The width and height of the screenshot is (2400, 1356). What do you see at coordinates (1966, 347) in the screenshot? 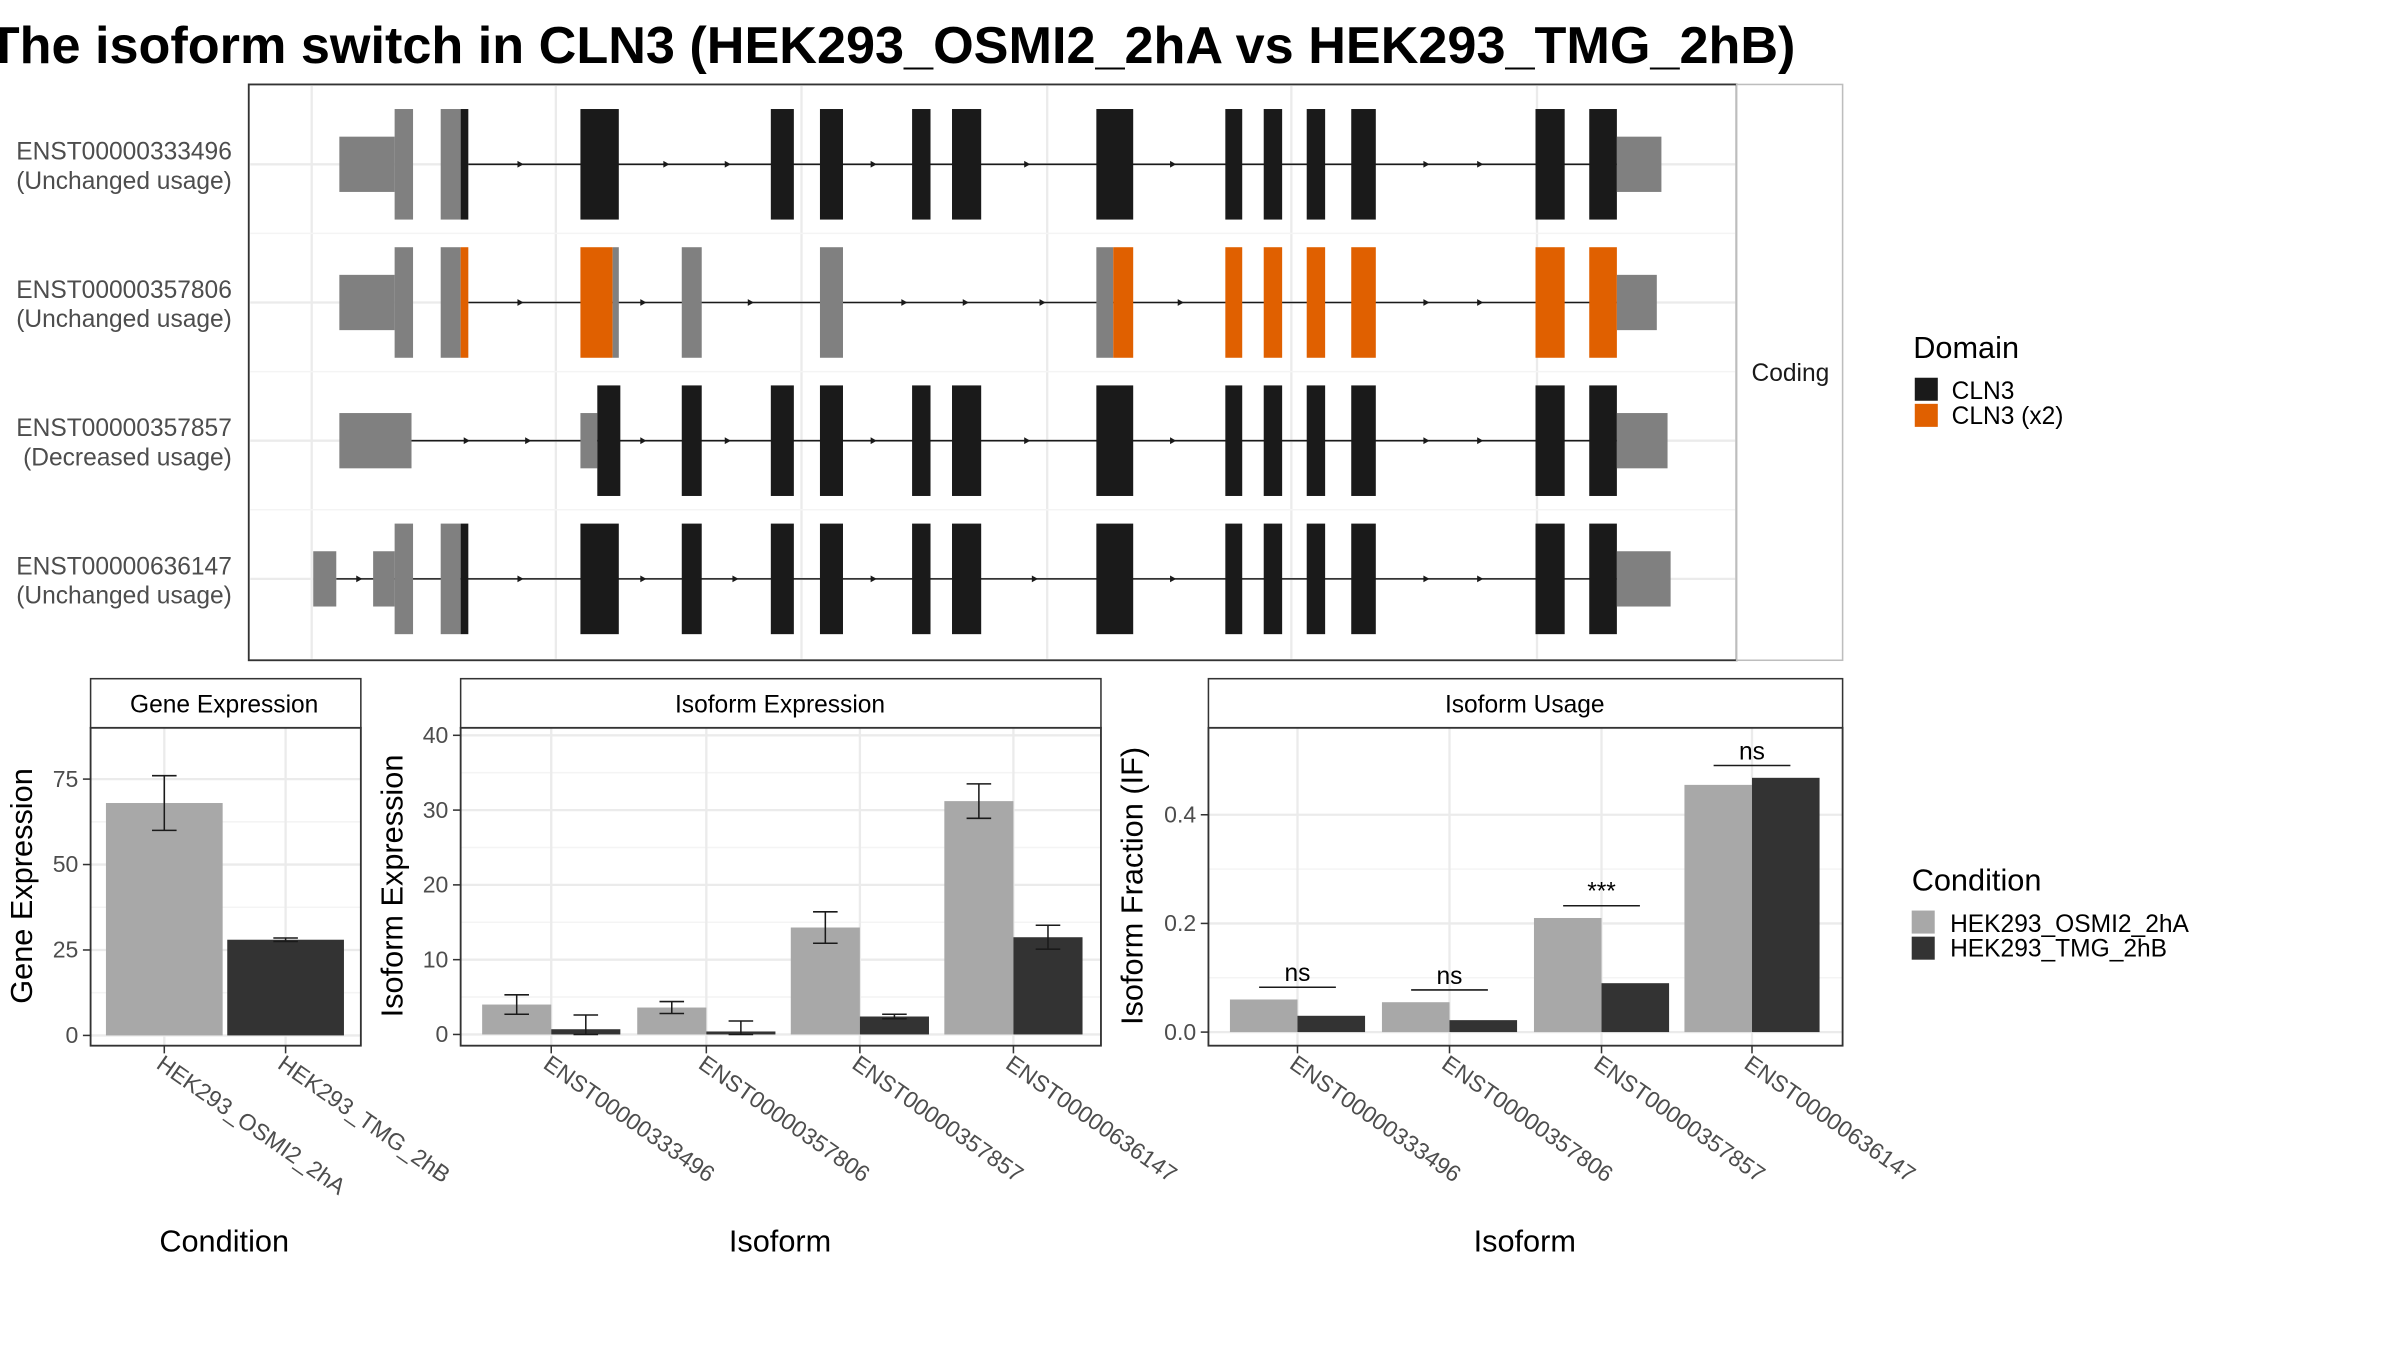
I see `domain-legend-title: Domain` at bounding box center [1966, 347].